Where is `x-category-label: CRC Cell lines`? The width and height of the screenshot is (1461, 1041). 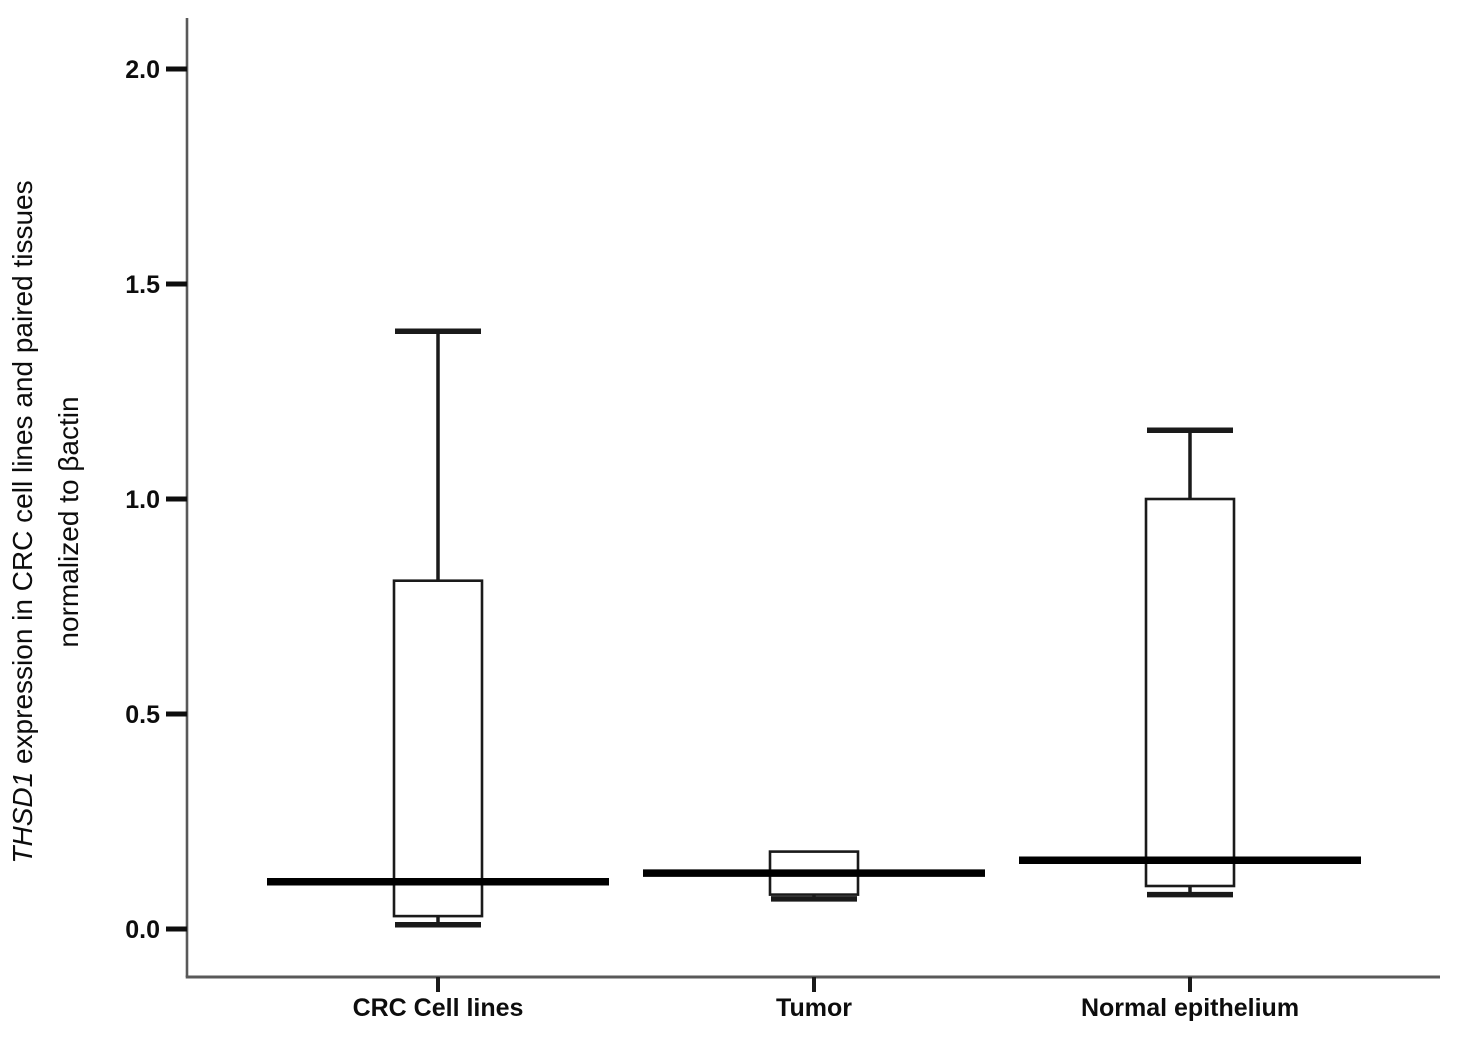
x-category-label: CRC Cell lines is located at coordinates (438, 1008).